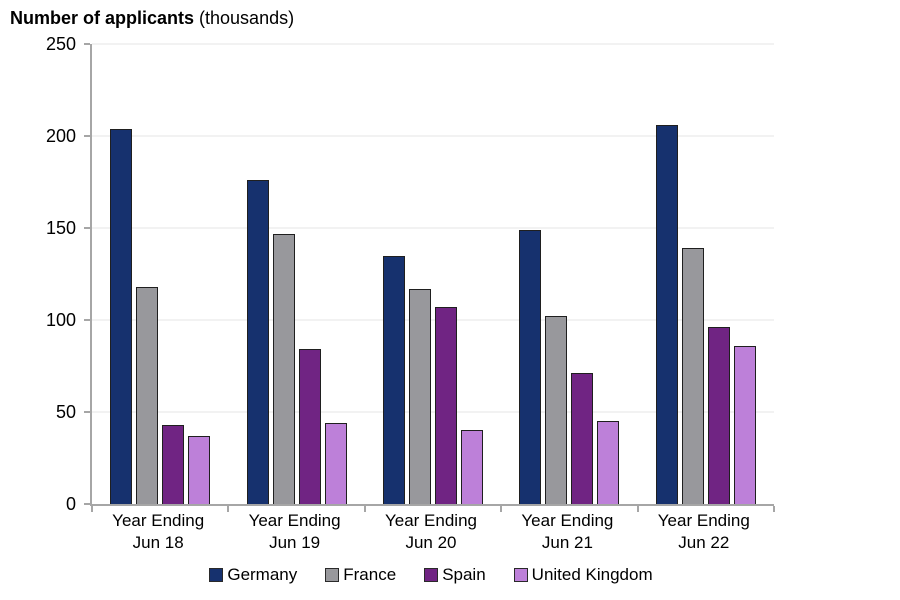 The height and width of the screenshot is (600, 900). Describe the element at coordinates (464, 574) in the screenshot. I see `legend-label-spain: Spain` at that location.